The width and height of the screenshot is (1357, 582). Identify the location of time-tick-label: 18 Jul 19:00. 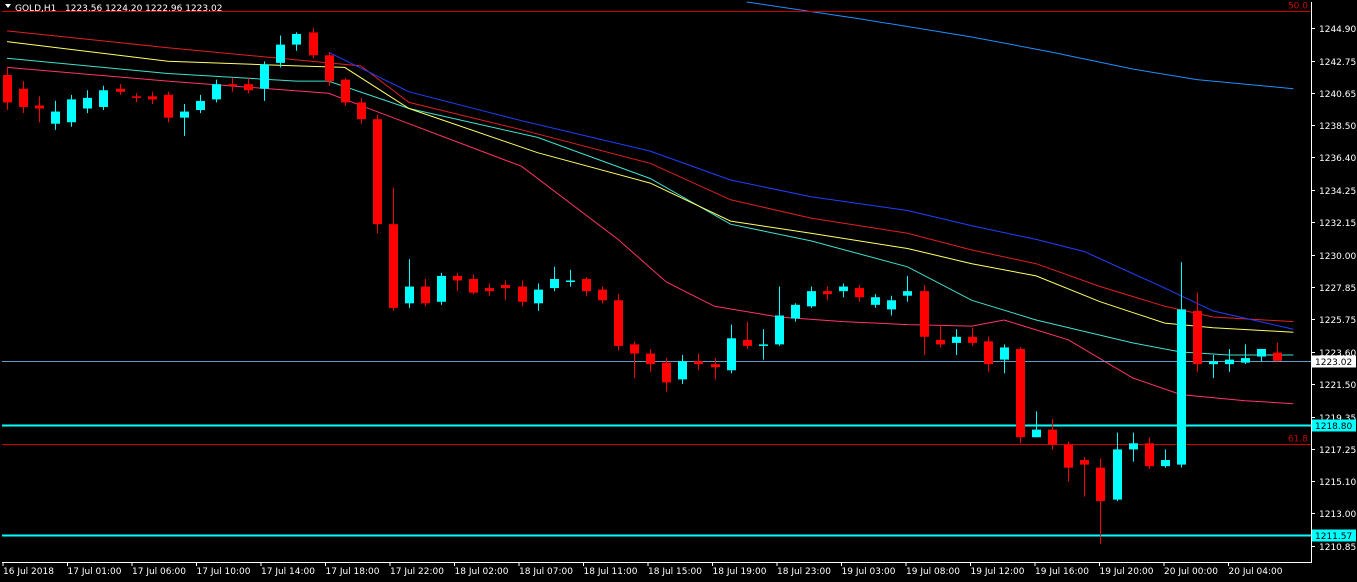
(740, 572).